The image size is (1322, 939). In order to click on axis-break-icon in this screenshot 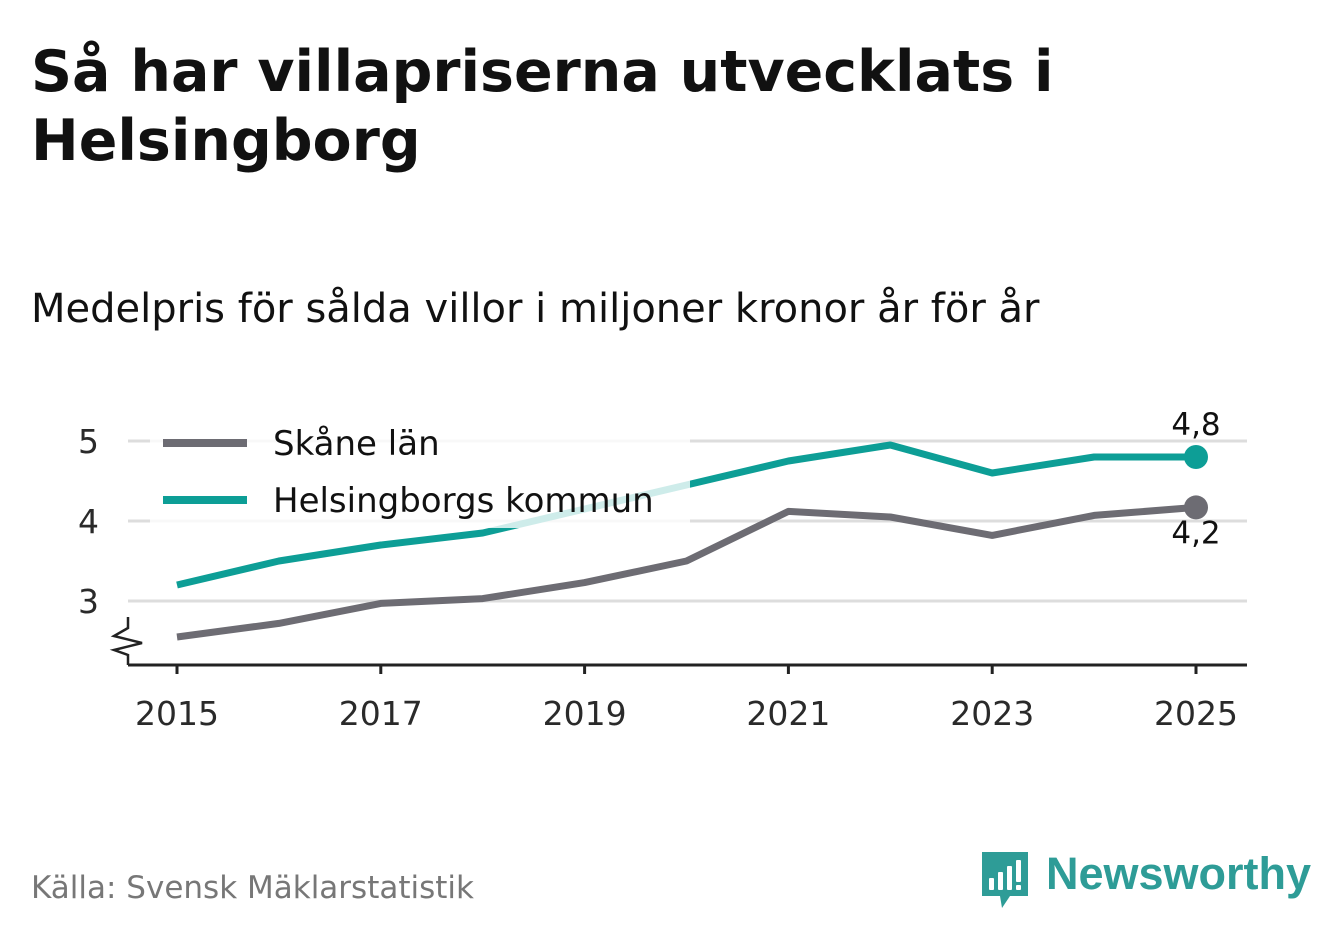, I will do `click(126, 641)`.